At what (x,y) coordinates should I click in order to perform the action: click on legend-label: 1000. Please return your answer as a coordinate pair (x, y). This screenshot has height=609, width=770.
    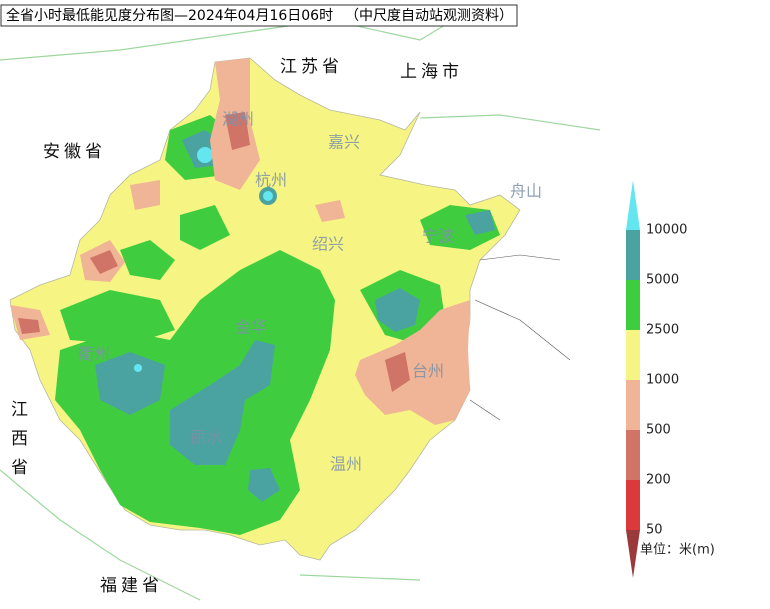
    Looking at the image, I should click on (662, 380).